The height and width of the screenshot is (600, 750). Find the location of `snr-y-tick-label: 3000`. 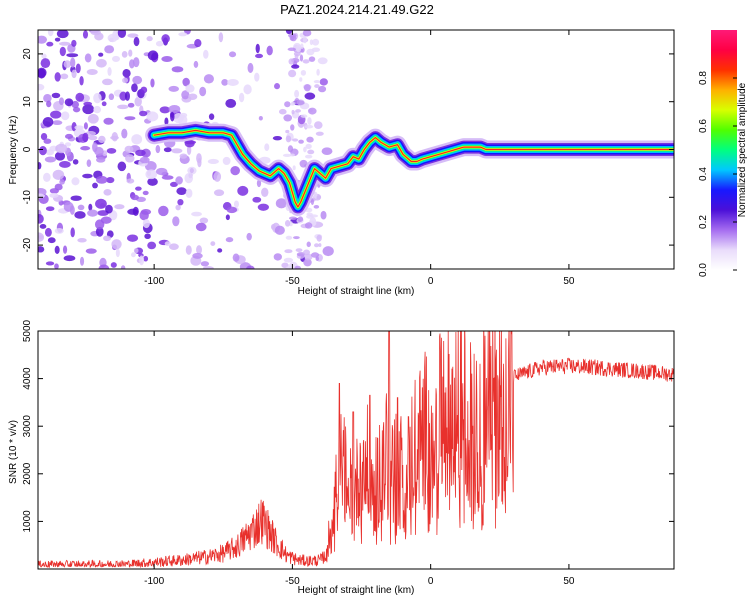

snr-y-tick-label: 3000 is located at coordinates (27, 426).